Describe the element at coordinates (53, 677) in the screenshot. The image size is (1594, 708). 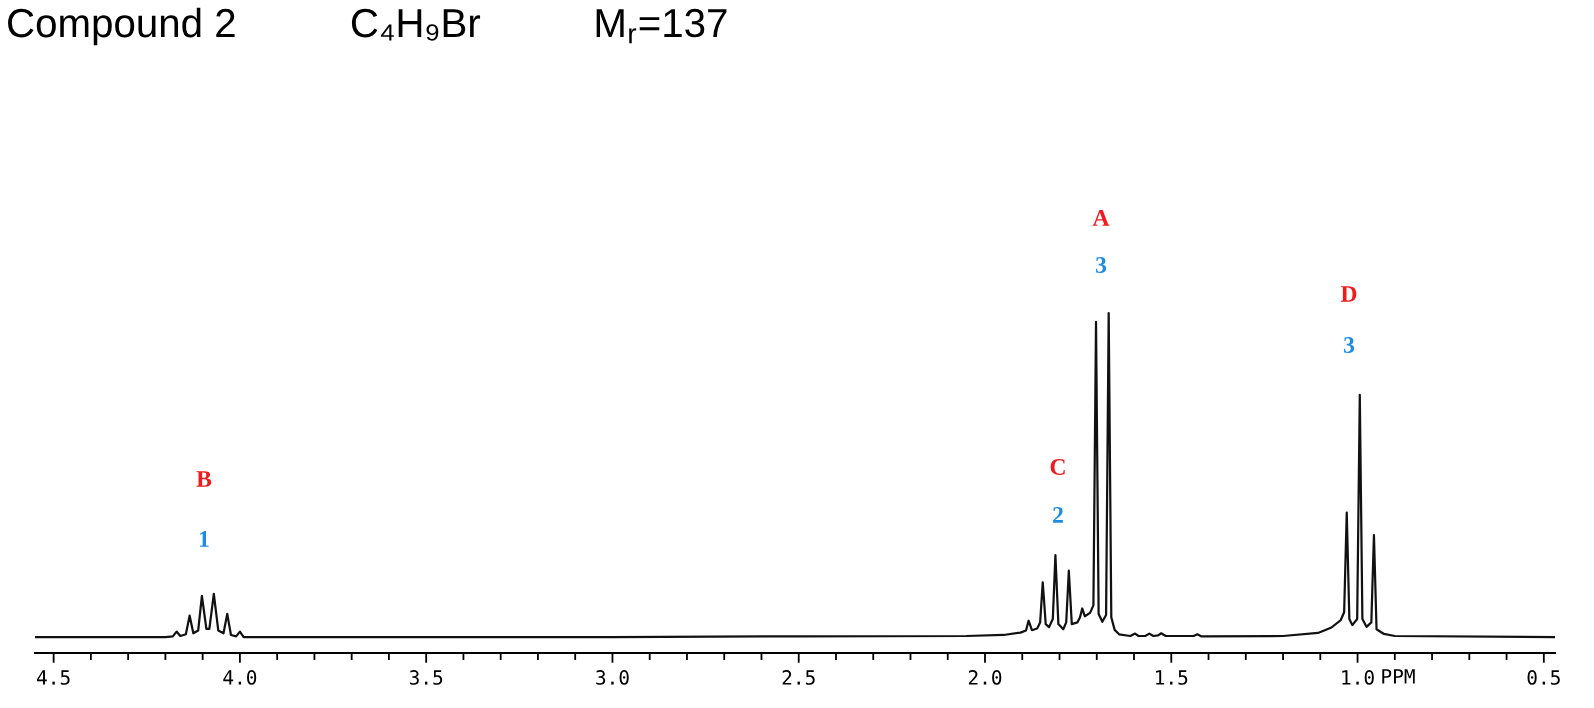
I see `x-tick-label: 4.5` at that location.